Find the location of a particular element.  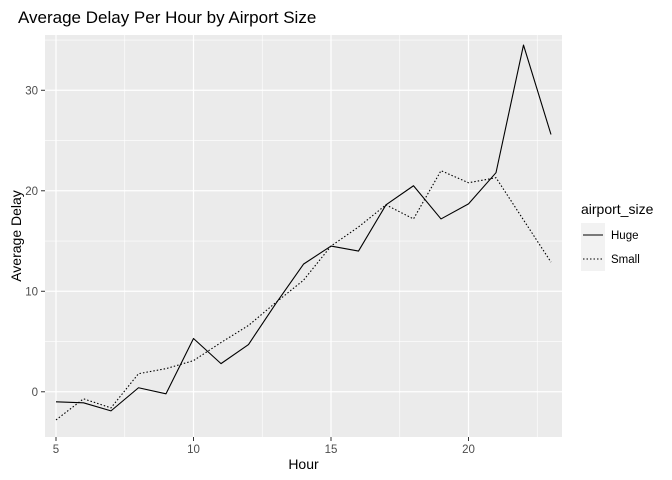

legend: airport_size Huge Small is located at coordinates (617, 236).